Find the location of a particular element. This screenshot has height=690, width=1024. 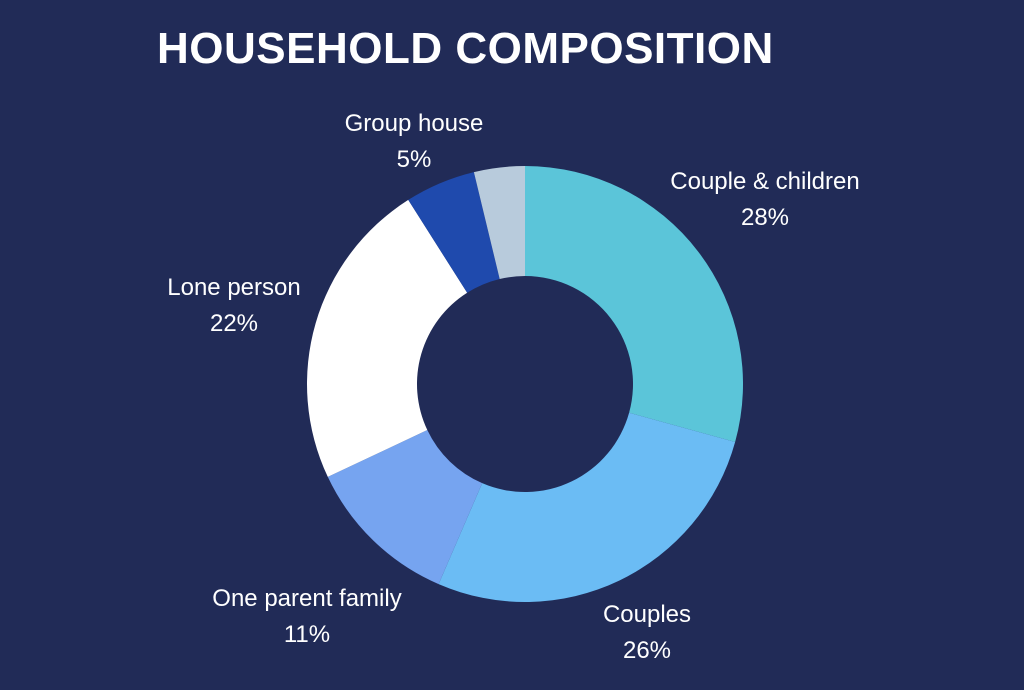

slice-value-label: 11% is located at coordinates (307, 634).